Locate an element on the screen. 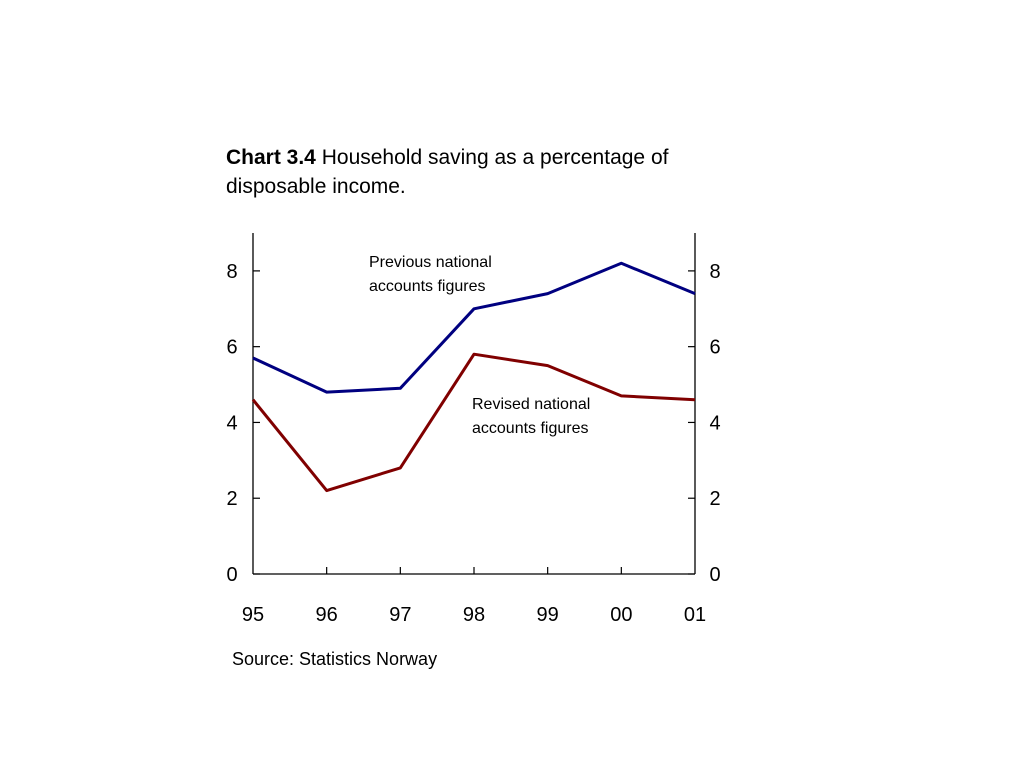 This screenshot has height=768, width=1024. revised-figures-line is located at coordinates (473, 422).